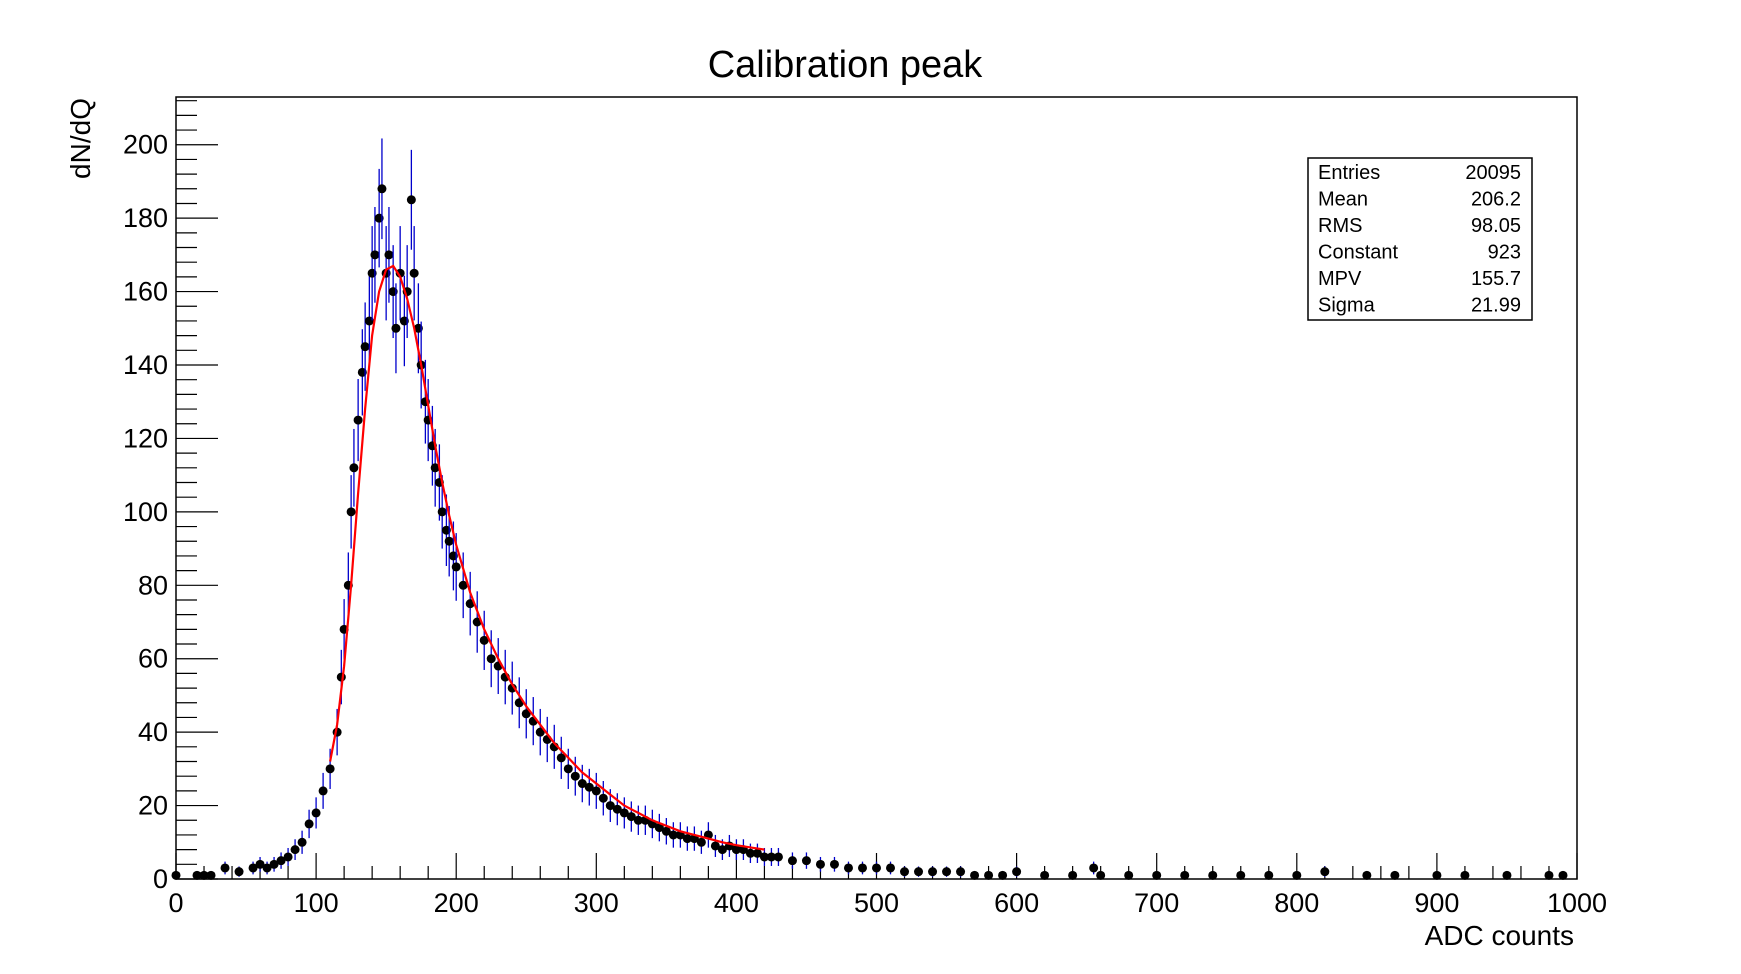 This screenshot has width=1741, height=974. What do you see at coordinates (1496, 226) in the screenshot?
I see `stats-value: 98.05` at bounding box center [1496, 226].